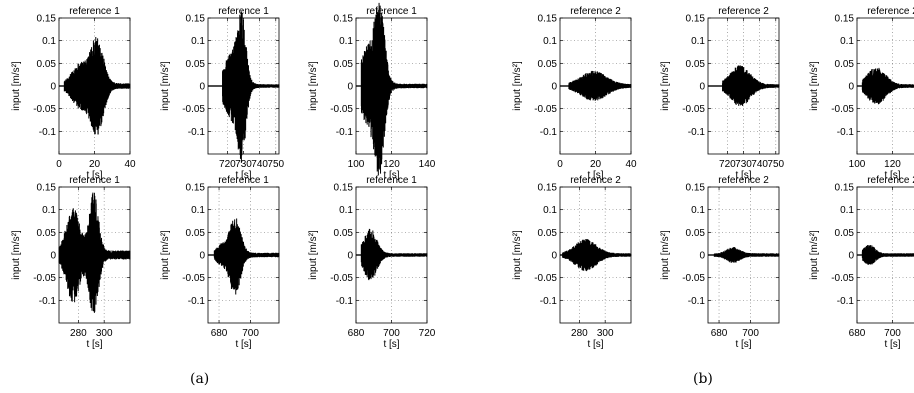 The width and height of the screenshot is (914, 393). I want to click on x-tick-label: 120, so click(391, 164).